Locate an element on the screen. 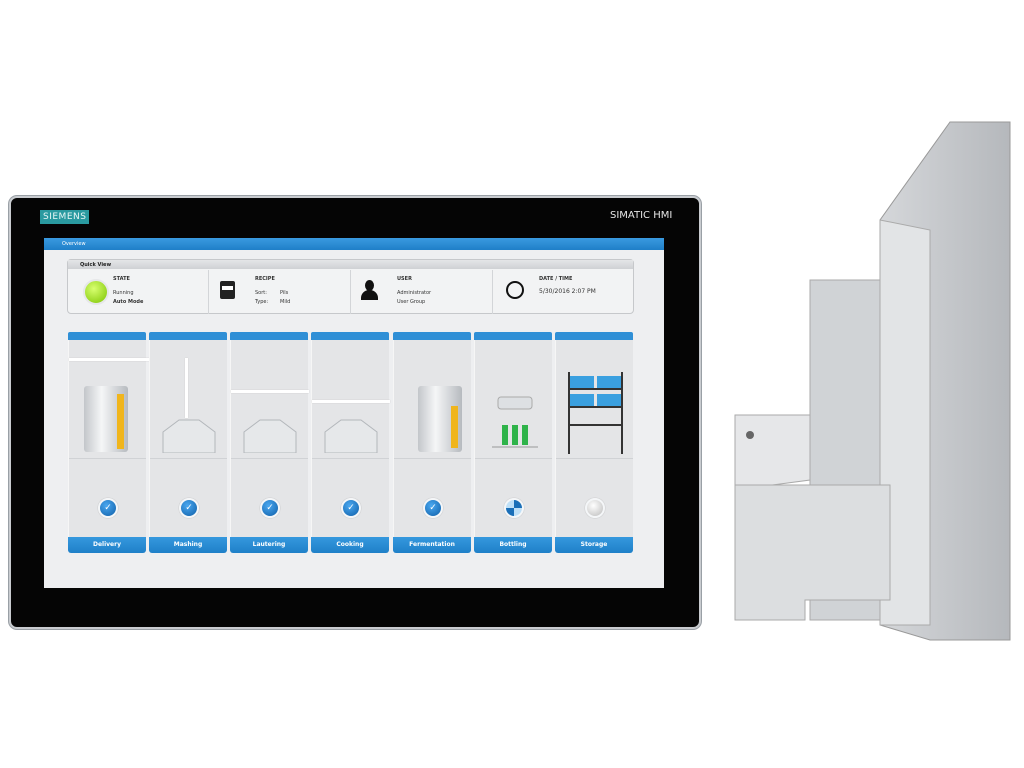 Image resolution: width=1024 pixels, height=768 pixels. recipe-label: RECIPE is located at coordinates (265, 279).